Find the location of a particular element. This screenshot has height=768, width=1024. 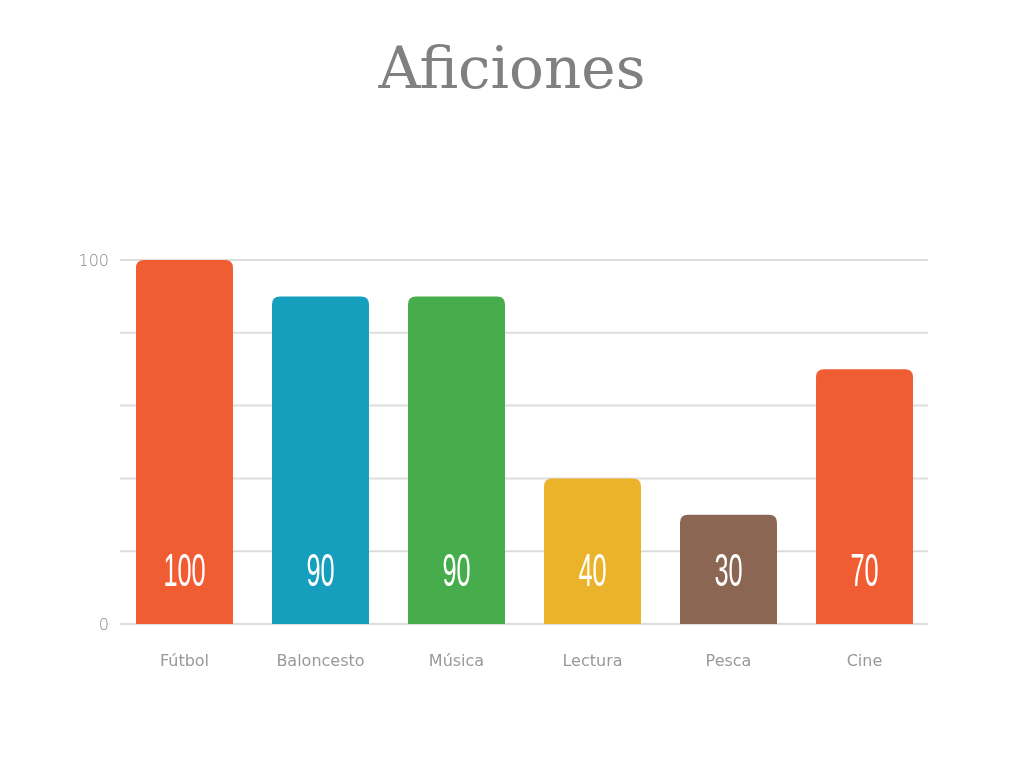

x-tick-label: Cine is located at coordinates (864, 660).